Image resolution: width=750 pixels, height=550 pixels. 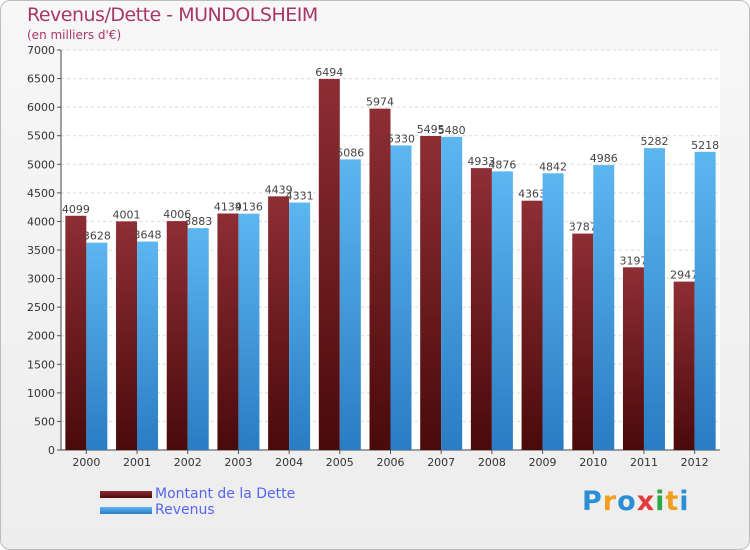 I want to click on logo-letter: r, so click(x=610, y=501).